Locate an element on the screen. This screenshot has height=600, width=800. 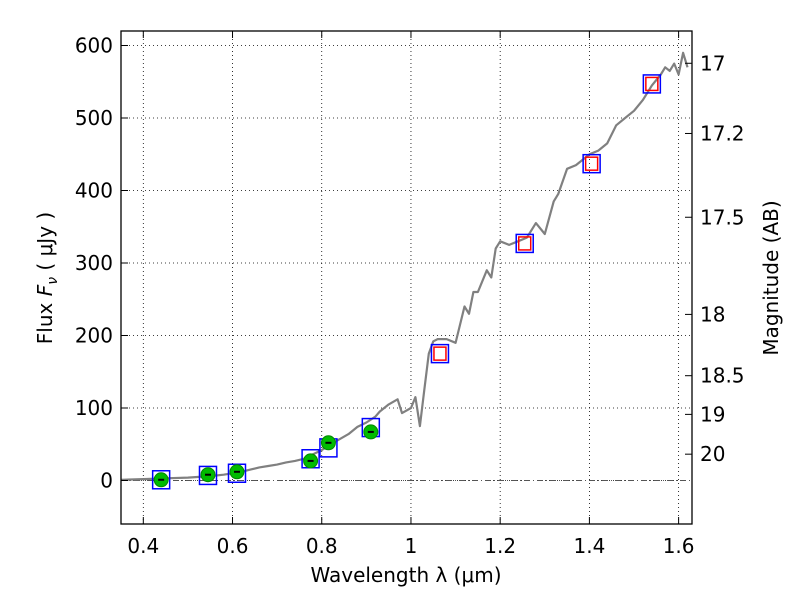
magnitude-axis-title: Magnitude (AB) is located at coordinates (771, 277).